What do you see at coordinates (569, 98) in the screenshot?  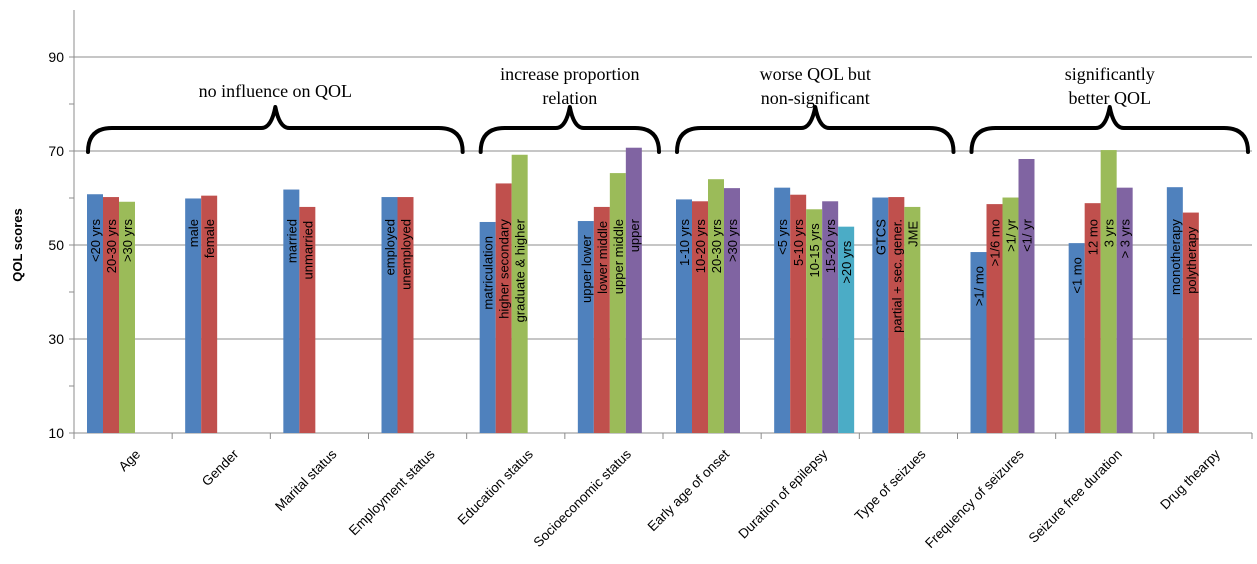 I see `annotation-text: relation` at bounding box center [569, 98].